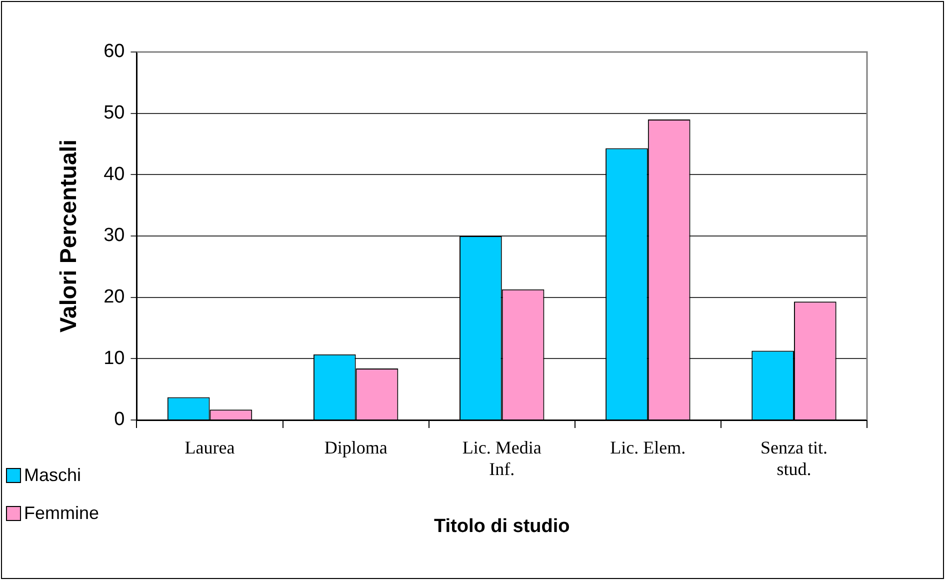 This screenshot has height=580, width=945. Describe the element at coordinates (114, 113) in the screenshot. I see `y-tick-label: 50` at that location.